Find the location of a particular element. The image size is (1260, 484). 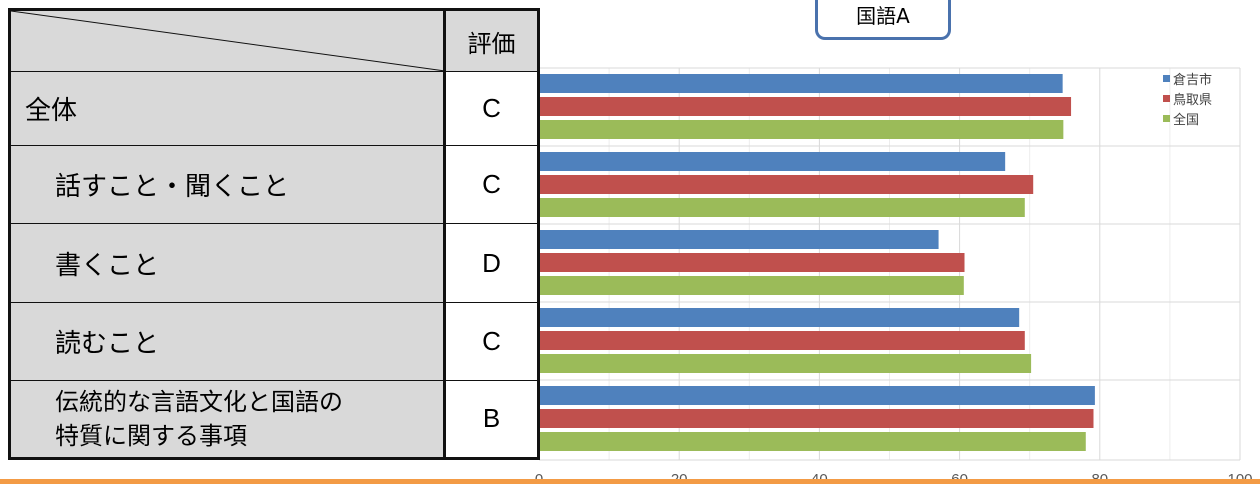

row-grade: D is located at coordinates (492, 263).